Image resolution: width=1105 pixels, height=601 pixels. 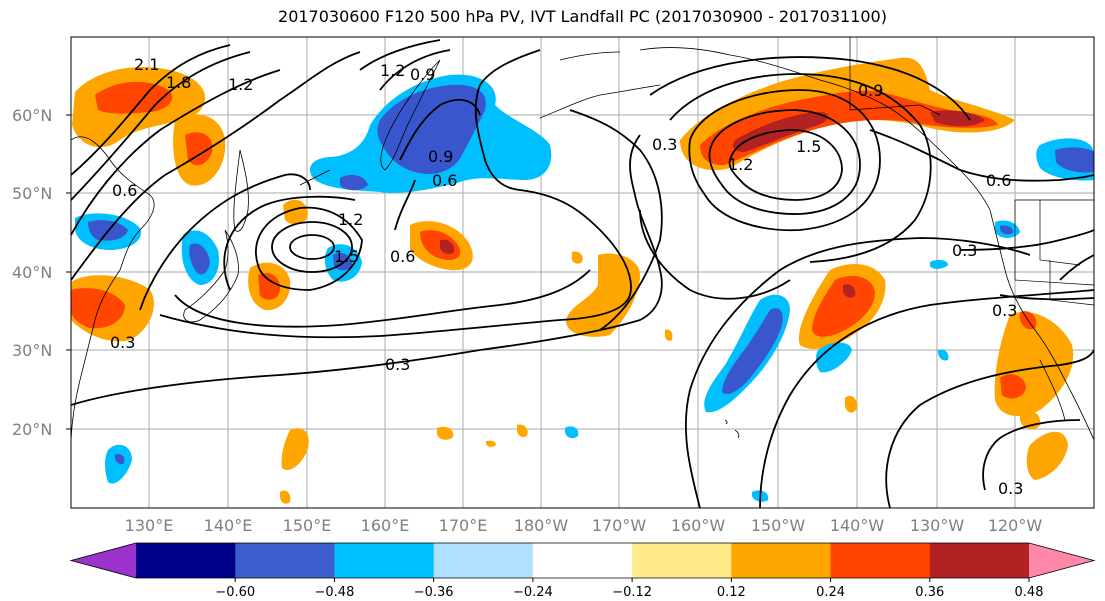 I want to click on colorbar-extend-high, so click(x=1061, y=560).